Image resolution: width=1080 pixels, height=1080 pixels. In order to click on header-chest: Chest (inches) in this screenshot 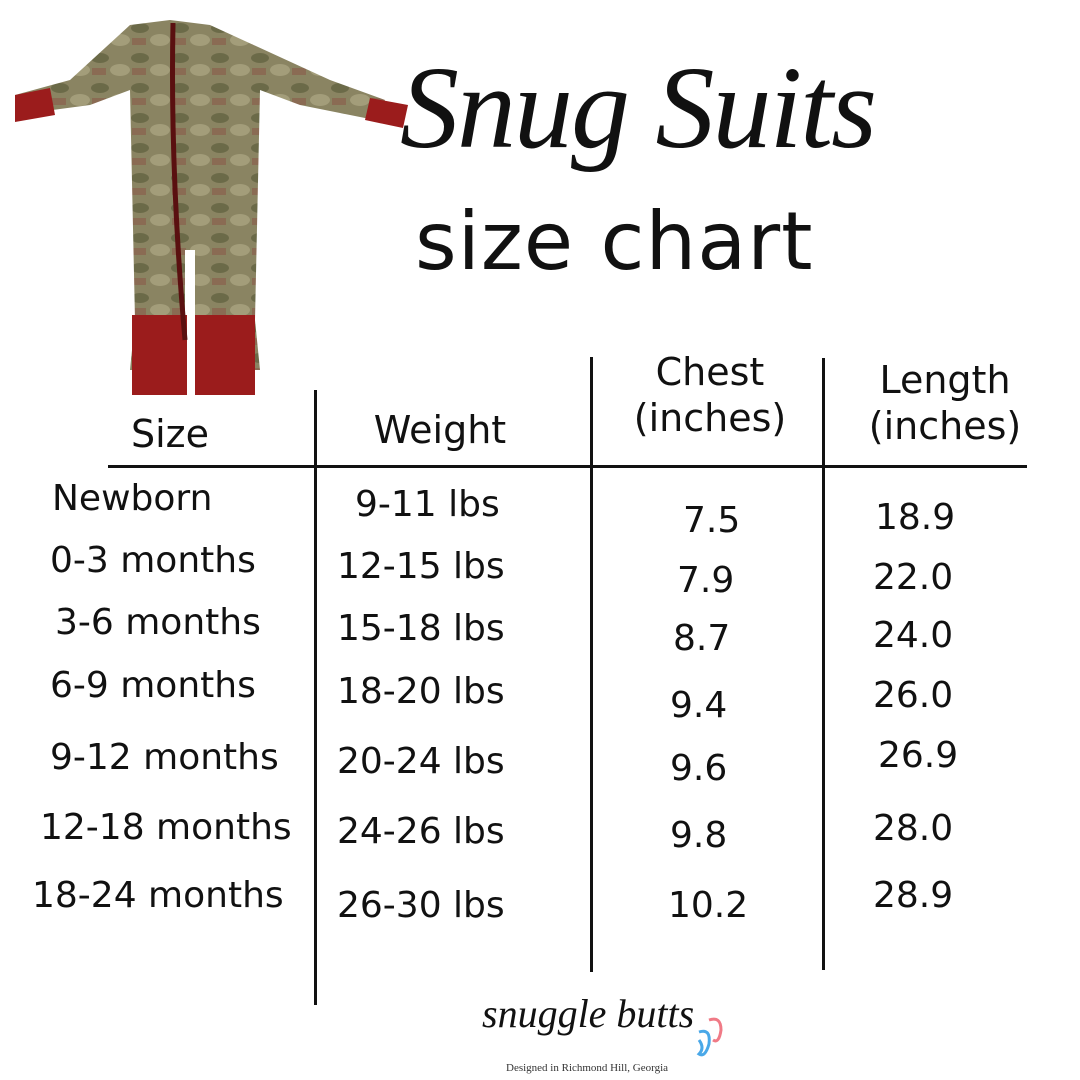, I will do `click(710, 395)`.